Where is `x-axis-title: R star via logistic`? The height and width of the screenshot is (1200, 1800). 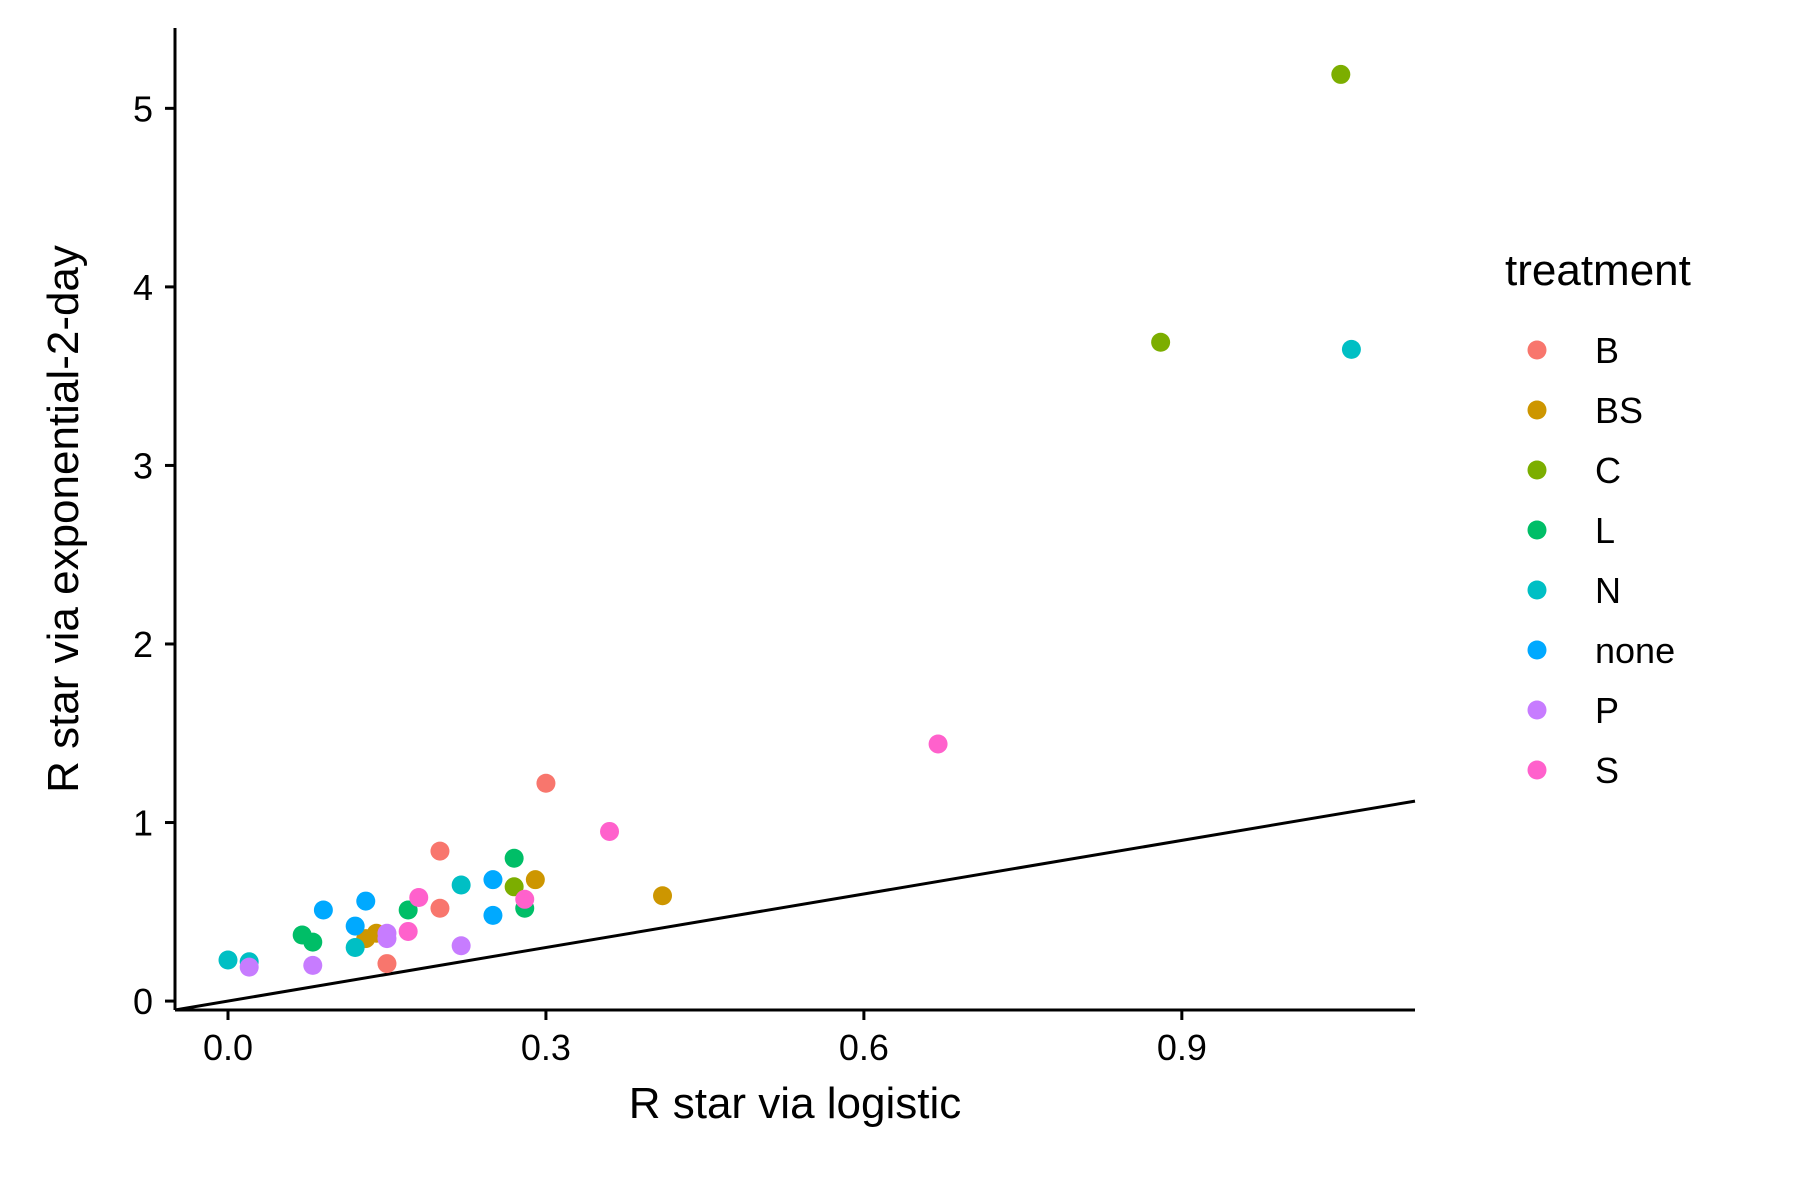 x-axis-title: R star via logistic is located at coordinates (795, 1103).